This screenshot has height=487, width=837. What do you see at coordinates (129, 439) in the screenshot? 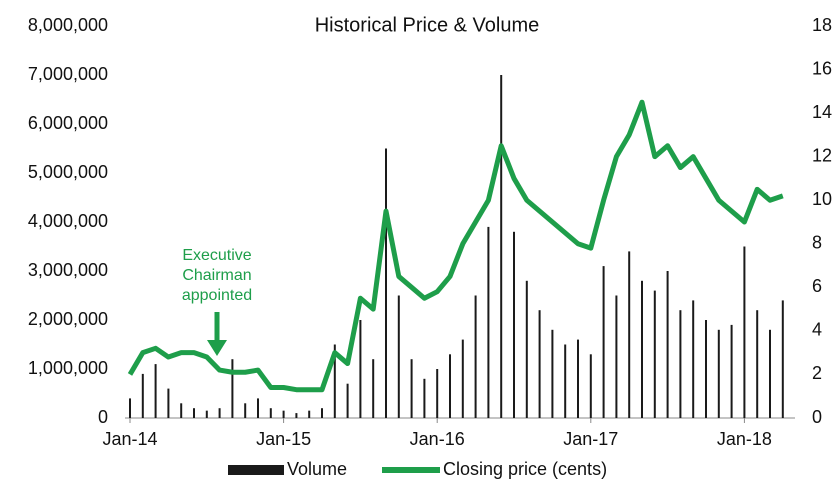
I see `x-tick-label: Jan-14` at bounding box center [129, 439].